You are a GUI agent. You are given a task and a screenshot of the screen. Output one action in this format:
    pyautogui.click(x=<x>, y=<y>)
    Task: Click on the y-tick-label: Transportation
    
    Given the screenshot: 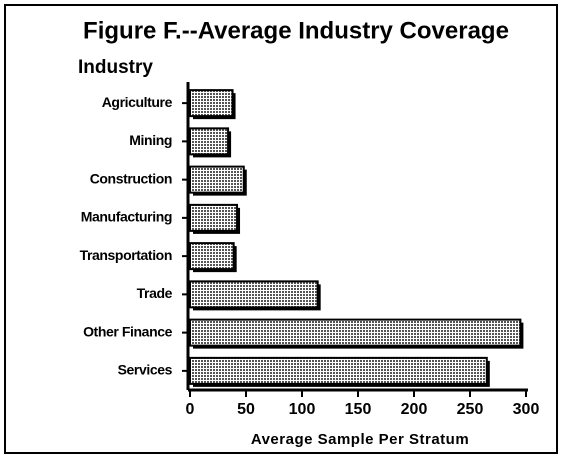 What is the action you would take?
    pyautogui.click(x=126, y=255)
    